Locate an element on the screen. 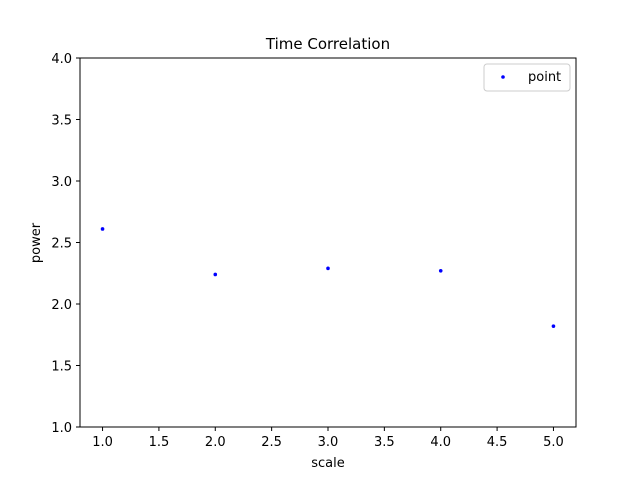  x-tick-label: 1.5 is located at coordinates (159, 442).